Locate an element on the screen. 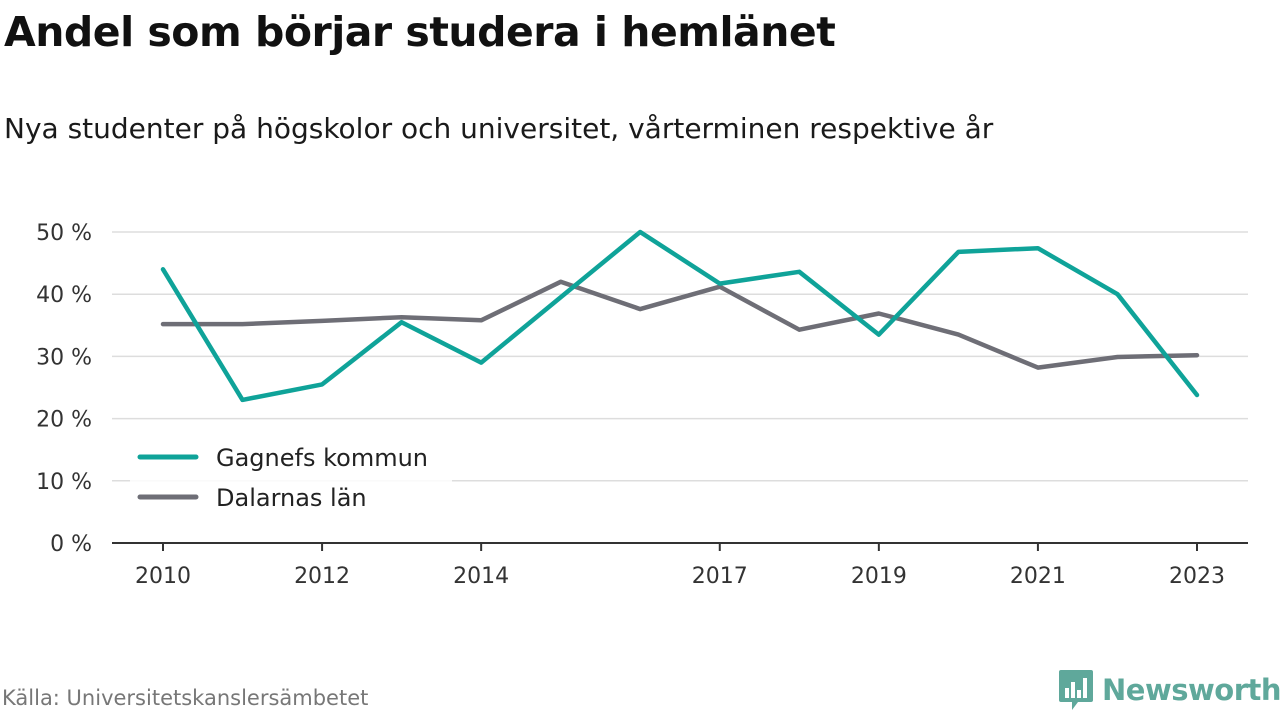  legend-background is located at coordinates (291, 480).